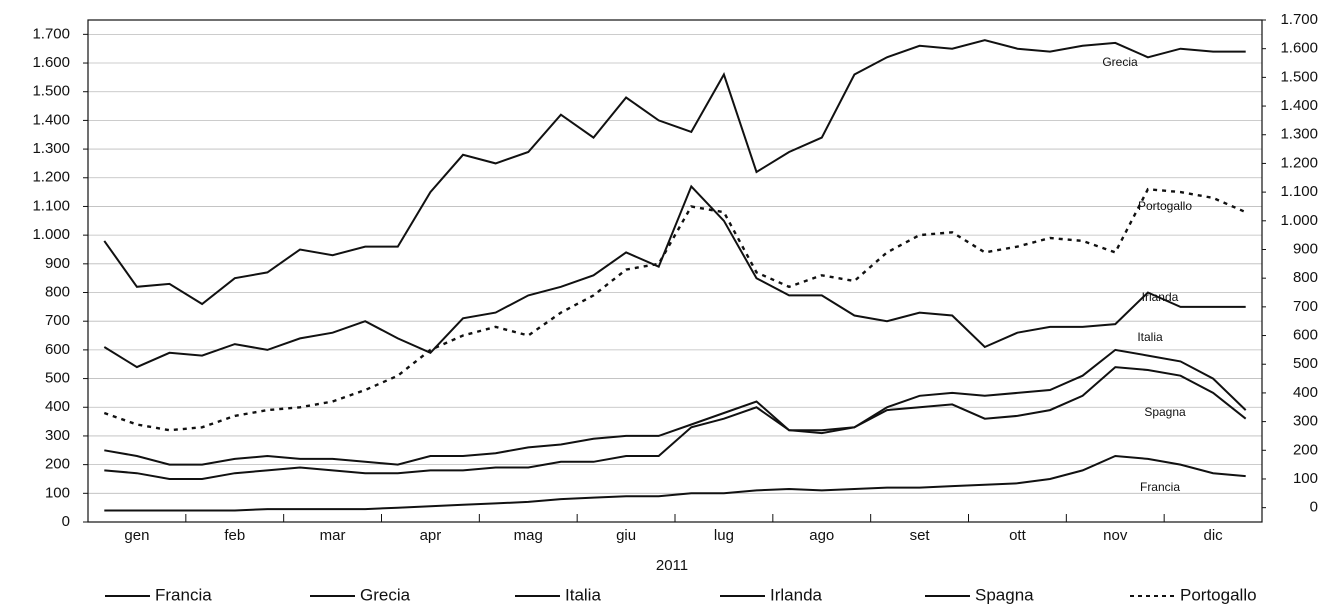 The width and height of the screenshot is (1322, 613). I want to click on y2-tick-label: 1.700, so click(1299, 19).